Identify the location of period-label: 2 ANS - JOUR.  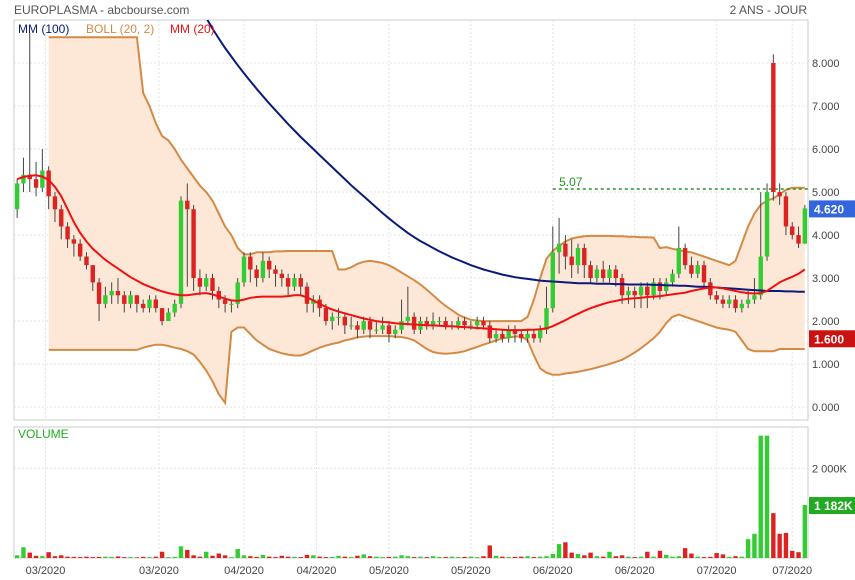
(768, 10).